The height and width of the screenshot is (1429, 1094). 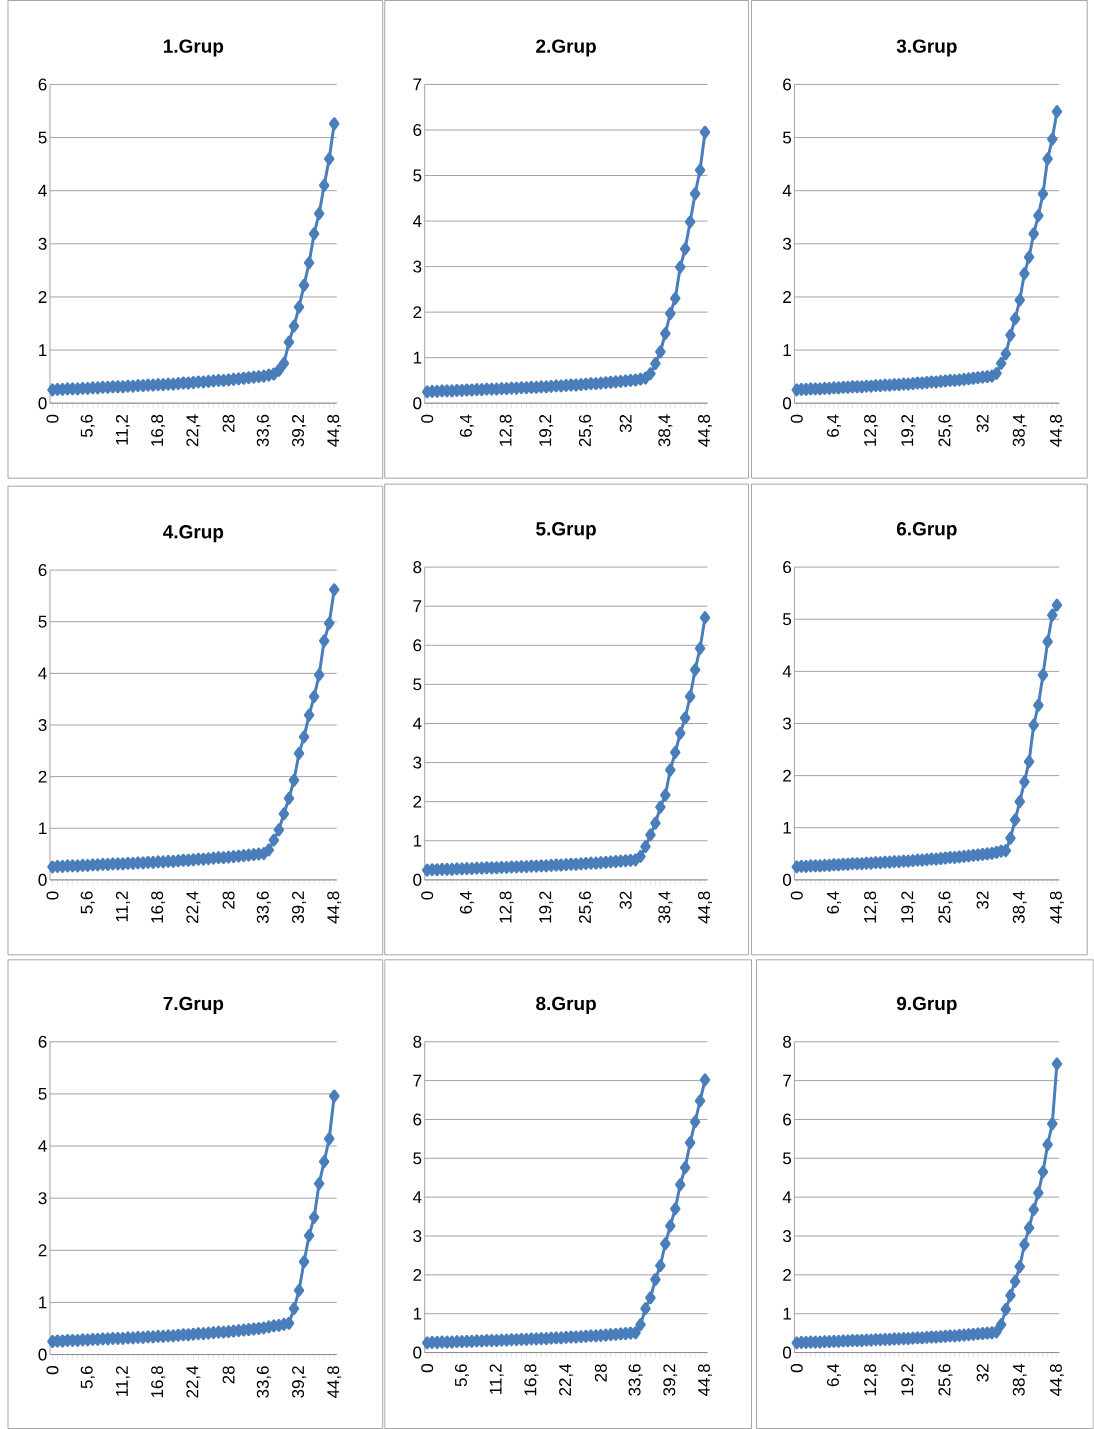 I want to click on chart-title: 6.Grup, so click(x=927, y=531).